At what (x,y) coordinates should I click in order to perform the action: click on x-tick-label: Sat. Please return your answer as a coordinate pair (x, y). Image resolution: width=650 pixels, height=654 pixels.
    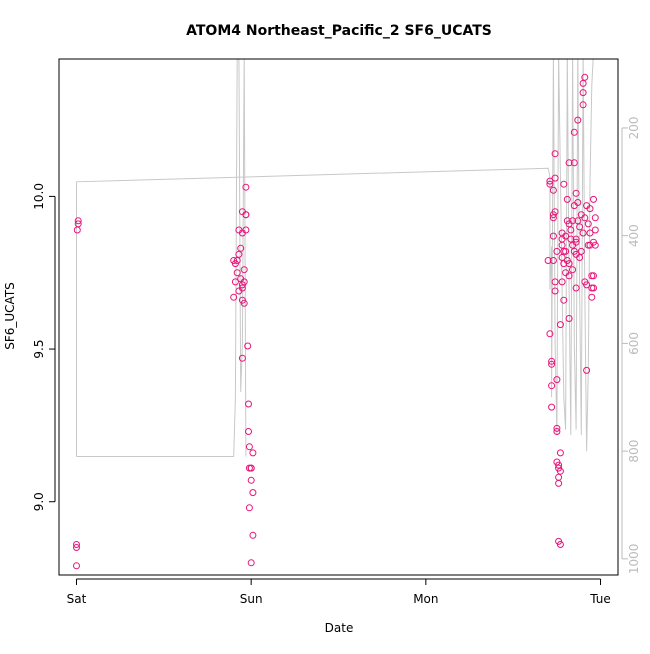
    Looking at the image, I should click on (77, 599).